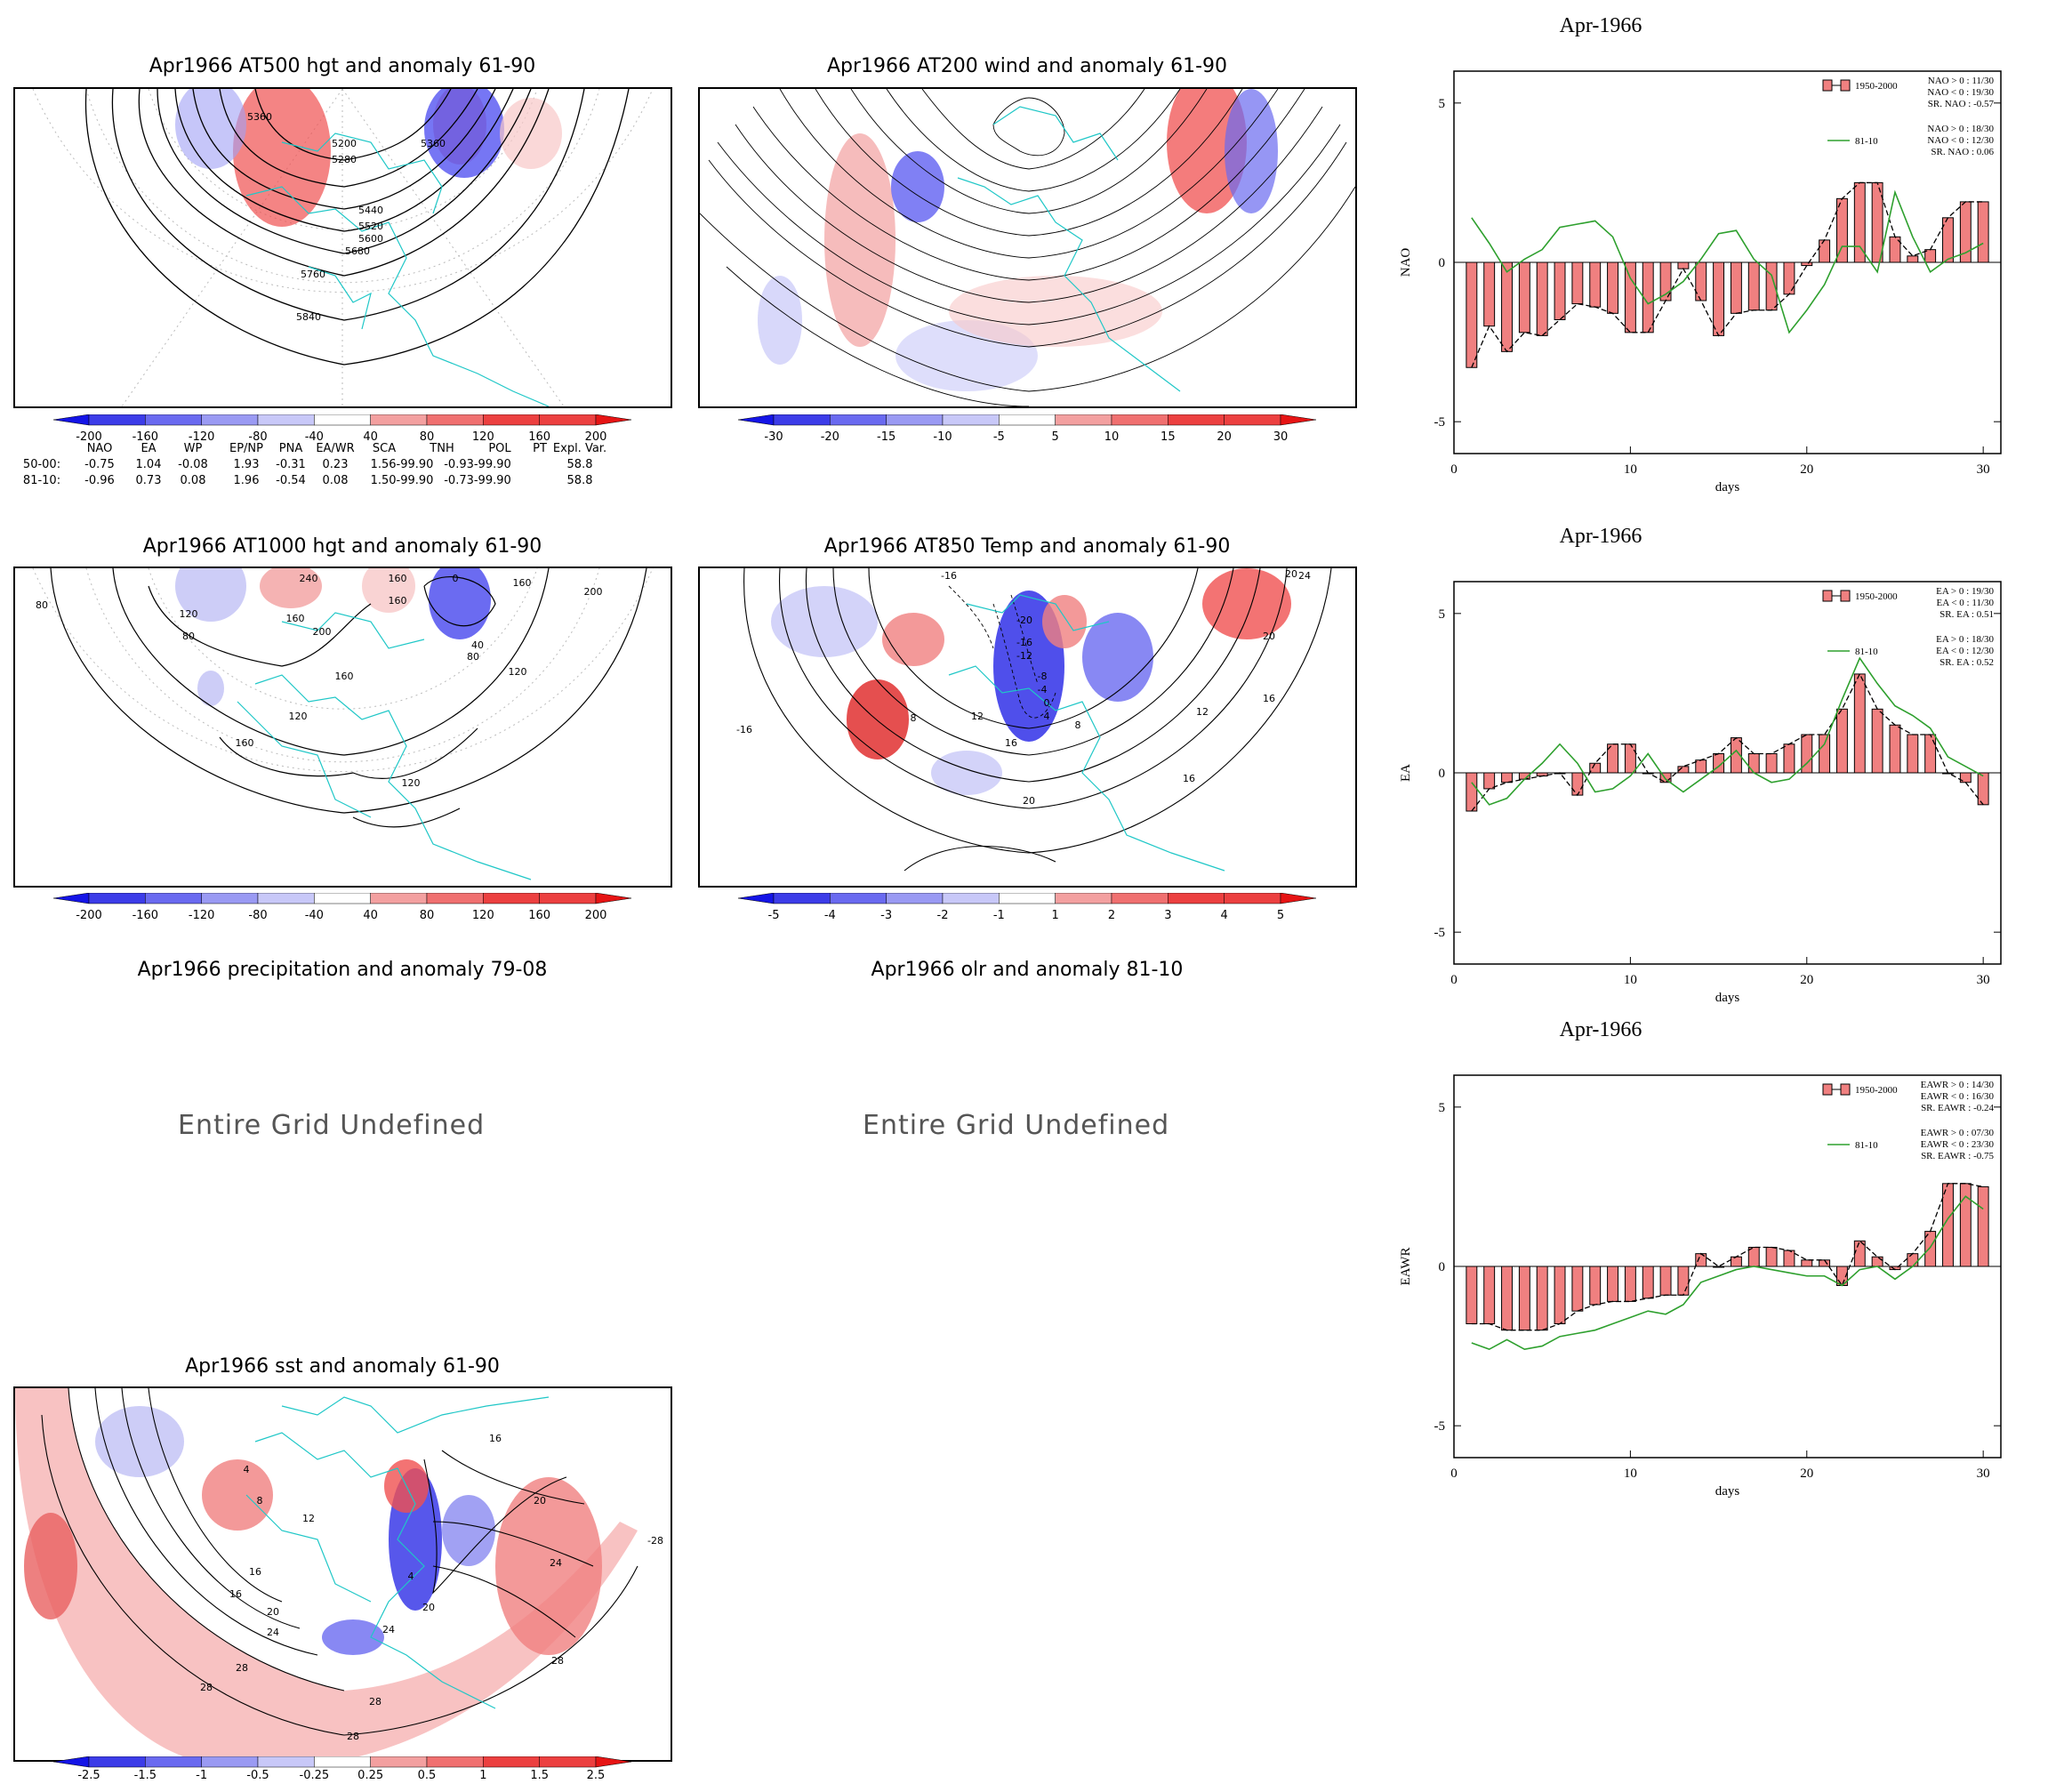 The width and height of the screenshot is (2056, 1792). What do you see at coordinates (398, 601) in the screenshot?
I see `contour-label: 160` at bounding box center [398, 601].